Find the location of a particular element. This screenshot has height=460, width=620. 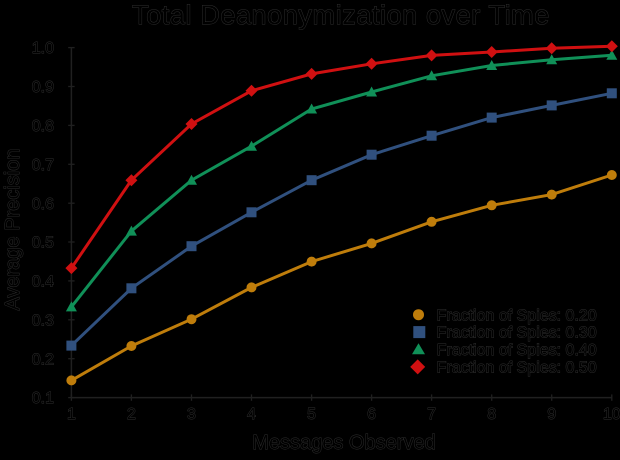

svg-text: 1.0 is located at coordinates (43, 48).